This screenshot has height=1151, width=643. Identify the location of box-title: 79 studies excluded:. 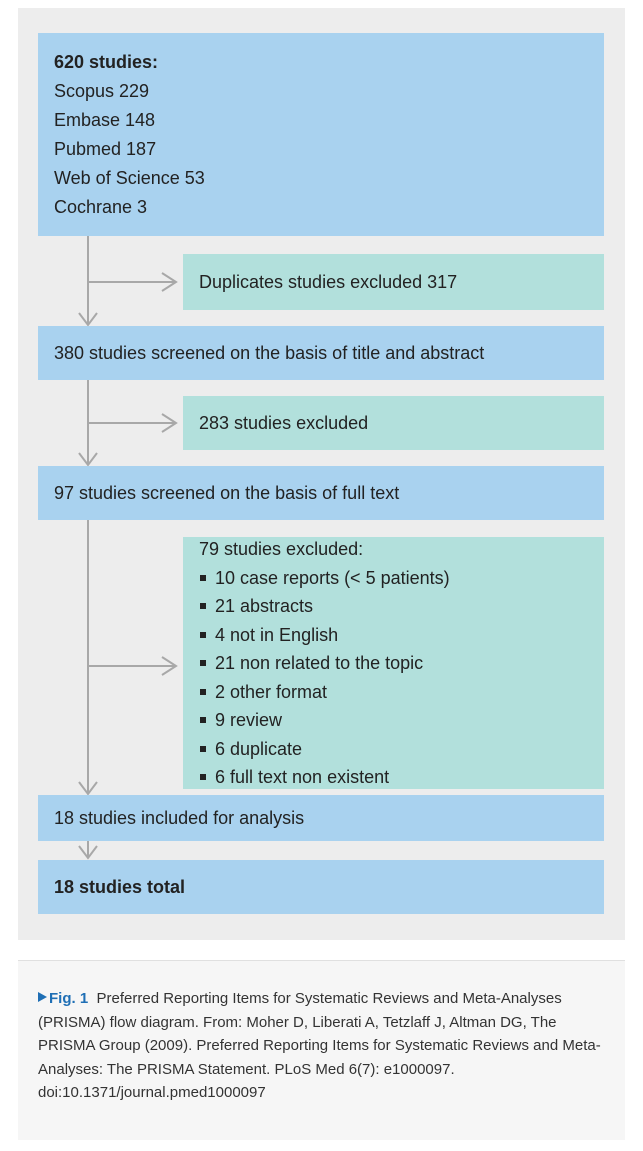
(281, 548).